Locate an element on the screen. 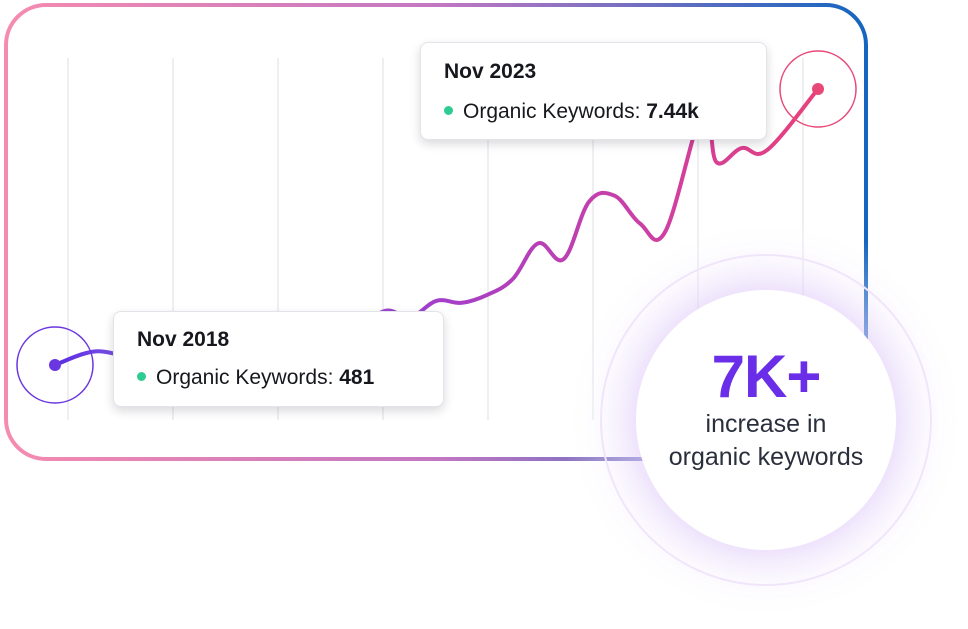 This screenshot has height=629, width=968. tooltip-end-date: Nov 2023 is located at coordinates (490, 71).